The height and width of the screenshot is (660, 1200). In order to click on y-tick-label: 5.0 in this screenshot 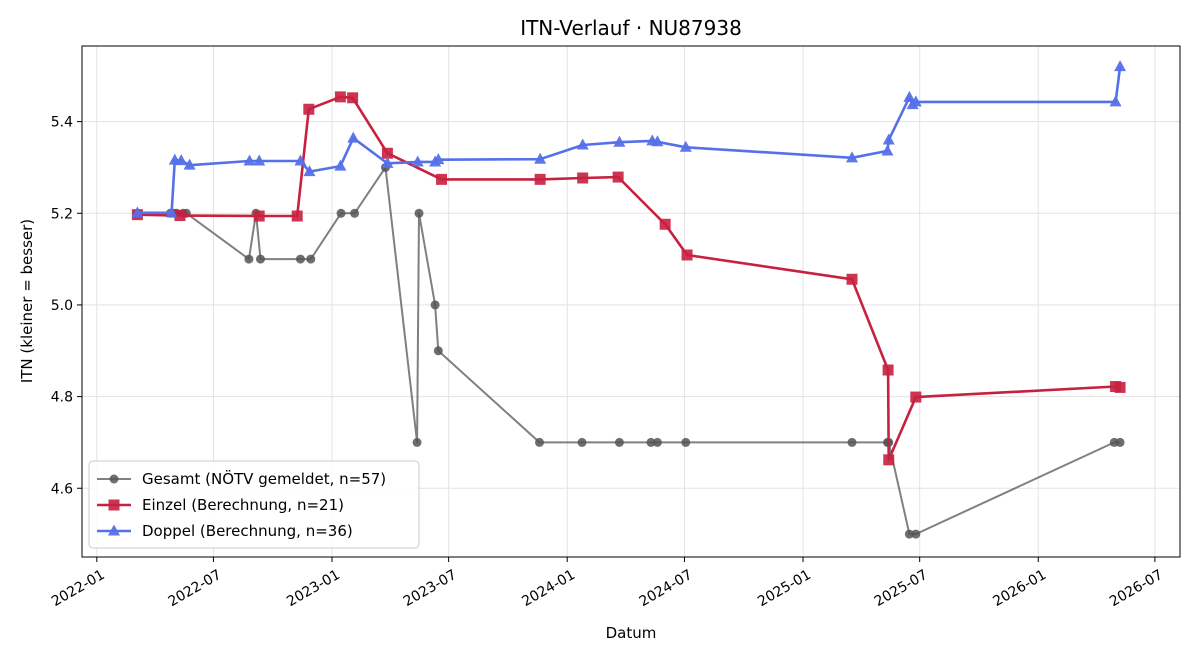, I will do `click(62, 306)`.